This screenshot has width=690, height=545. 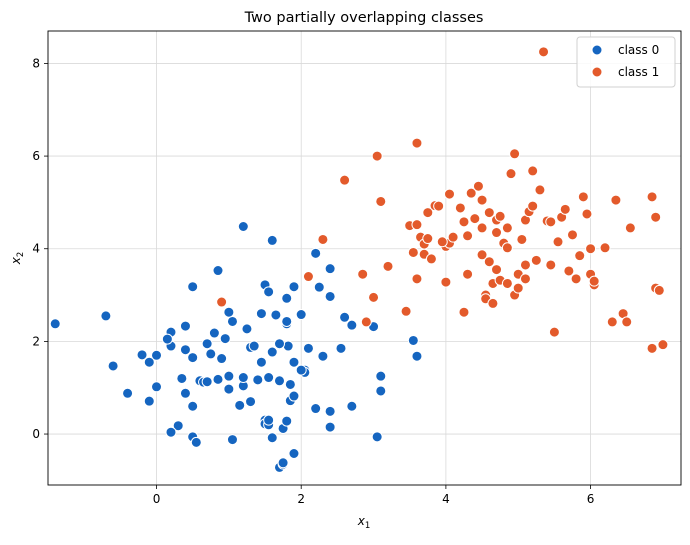 I want to click on legend-label-class-1: class 1, so click(x=638, y=72).